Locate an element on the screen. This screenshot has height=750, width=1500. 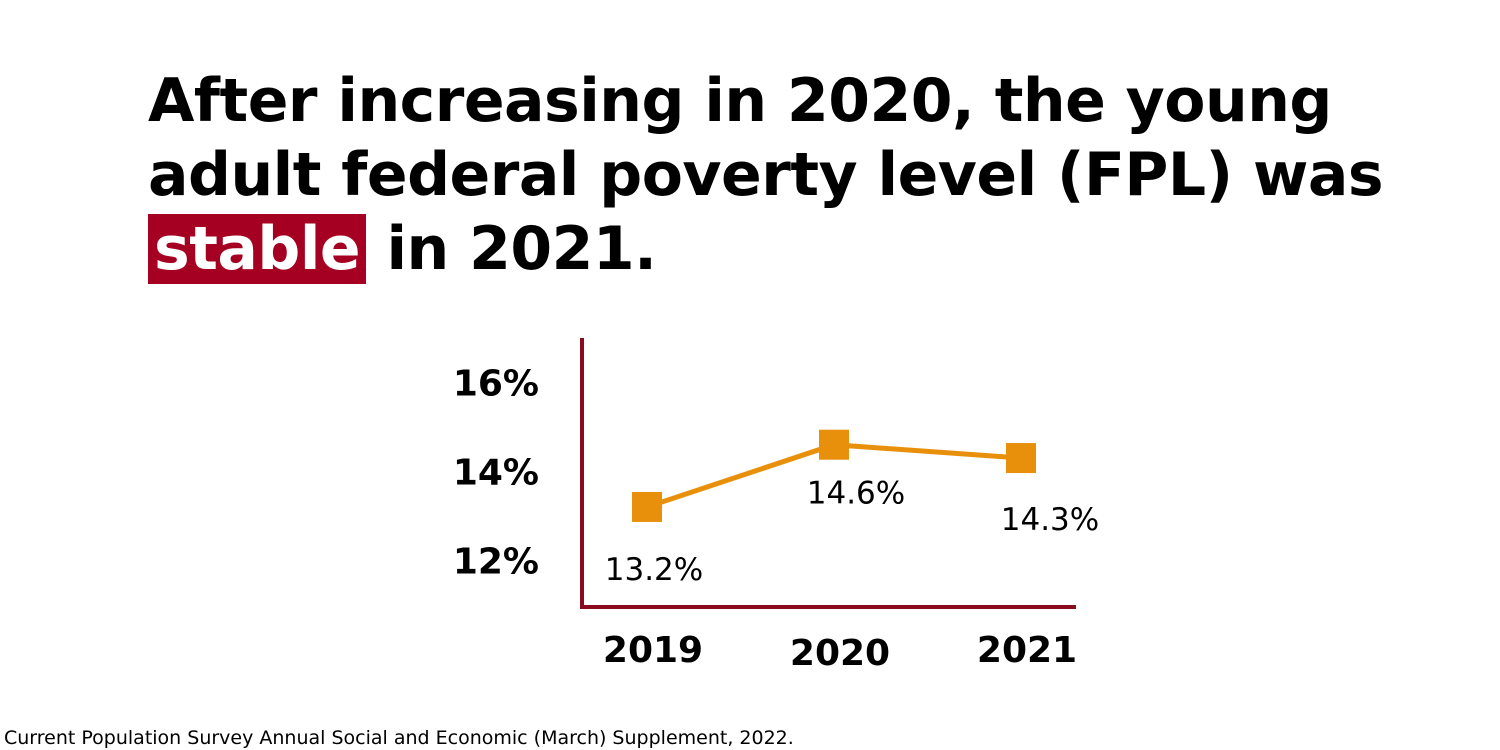
headline-text-after: in 2021. is located at coordinates (521, 249).